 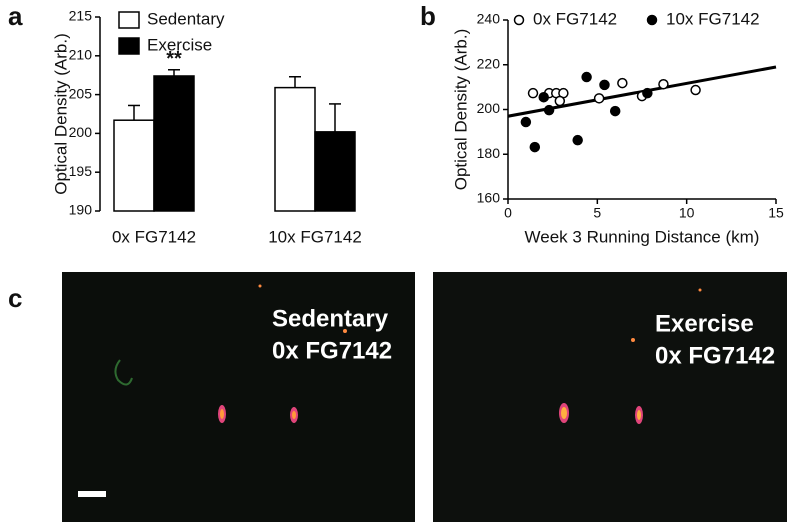 I want to click on image-caption: Exercise, so click(x=704, y=323).